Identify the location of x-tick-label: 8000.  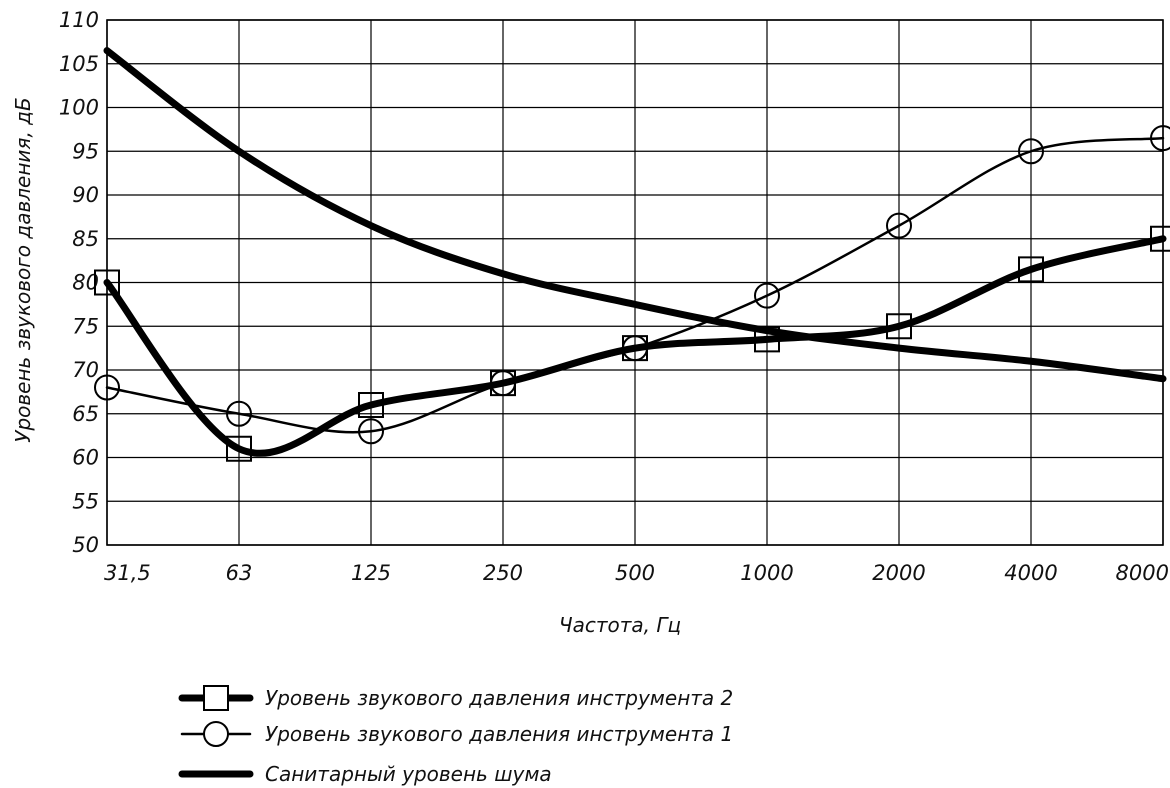
(1142, 573).